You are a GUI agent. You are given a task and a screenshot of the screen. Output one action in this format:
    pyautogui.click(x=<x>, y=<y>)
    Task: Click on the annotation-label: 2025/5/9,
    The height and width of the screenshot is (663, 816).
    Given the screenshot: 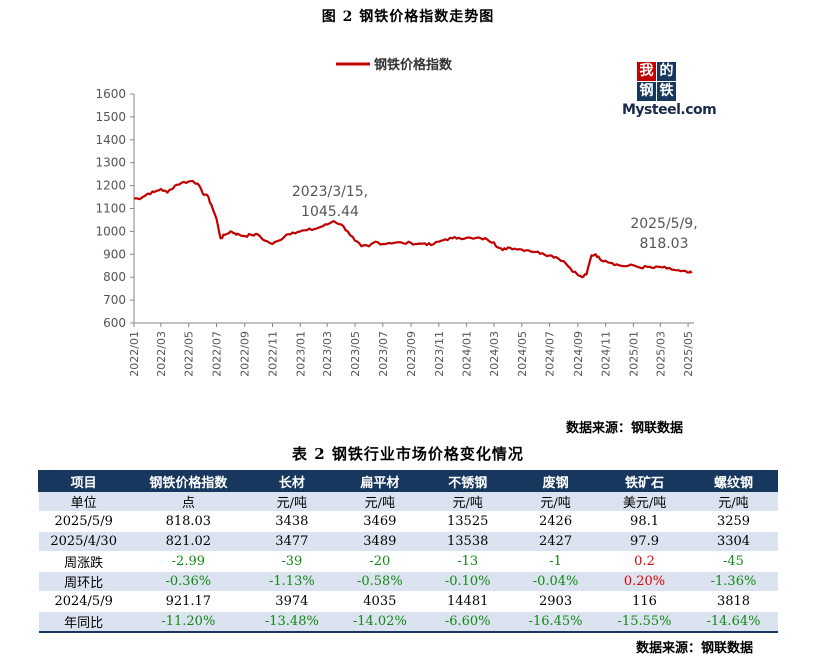 What is the action you would take?
    pyautogui.click(x=663, y=224)
    